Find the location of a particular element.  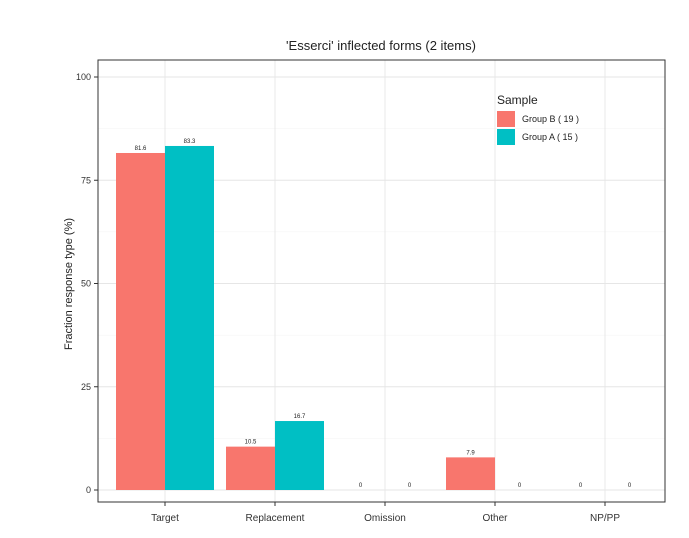

legend-label-group-b: Group B ( 19 ) is located at coordinates (550, 119).